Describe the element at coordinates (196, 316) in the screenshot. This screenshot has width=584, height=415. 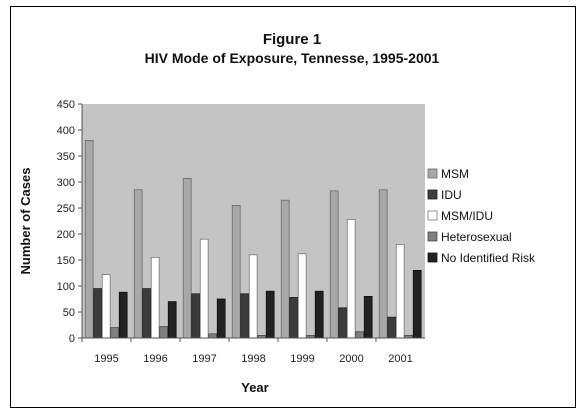
I see `bar-idu-1997` at that location.